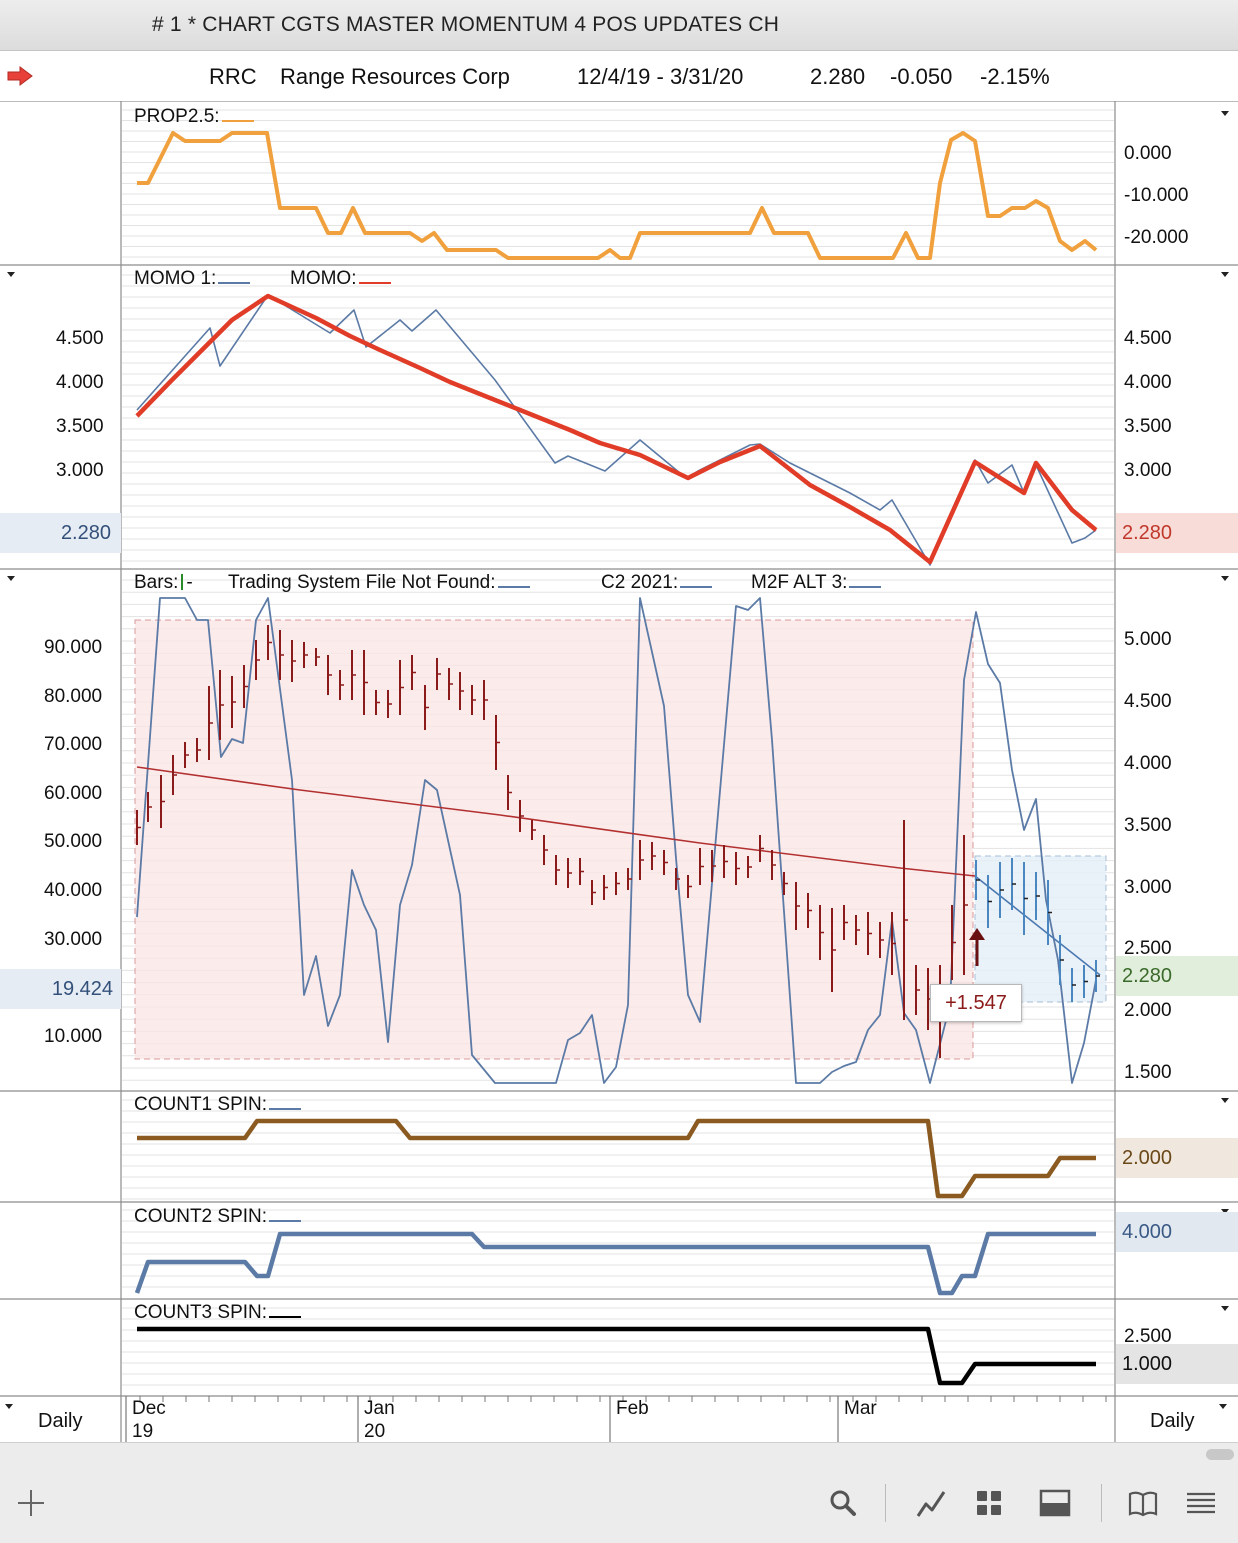  I want to click on momo-right-tick: 4.500, so click(1148, 338).